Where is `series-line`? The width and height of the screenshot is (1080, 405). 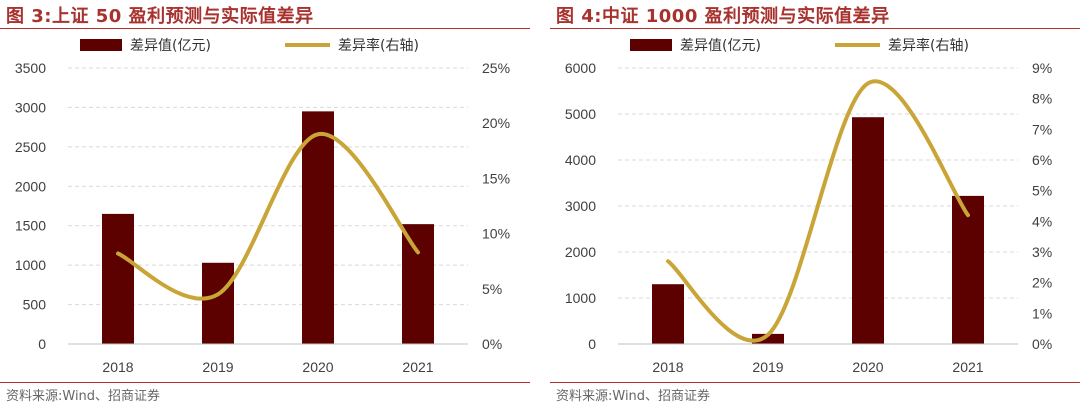
series-line is located at coordinates (268, 216).